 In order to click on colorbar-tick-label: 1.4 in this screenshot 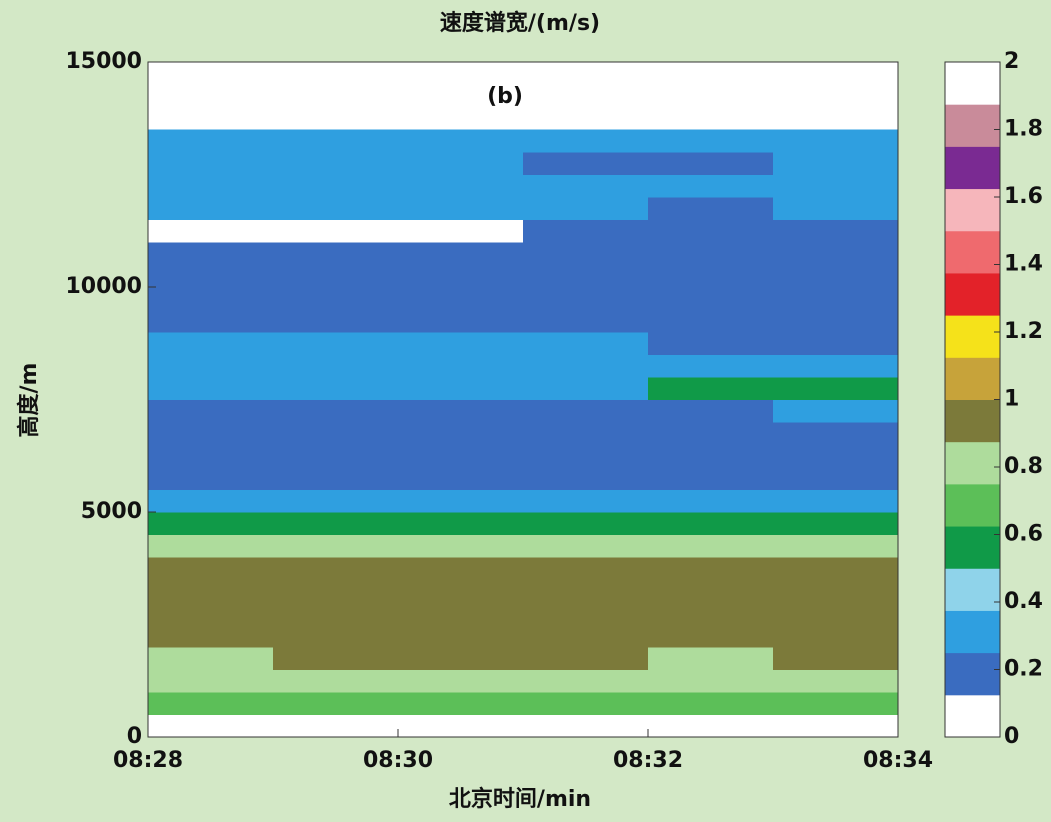, I will do `click(1023, 264)`.